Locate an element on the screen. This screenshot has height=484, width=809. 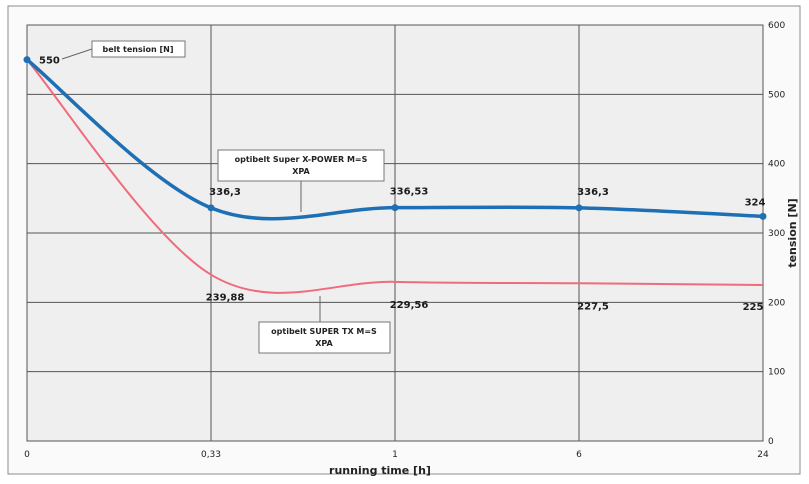
callout-text: optibelt Super X-POWER M=S XPA is located at coordinates (301, 165).